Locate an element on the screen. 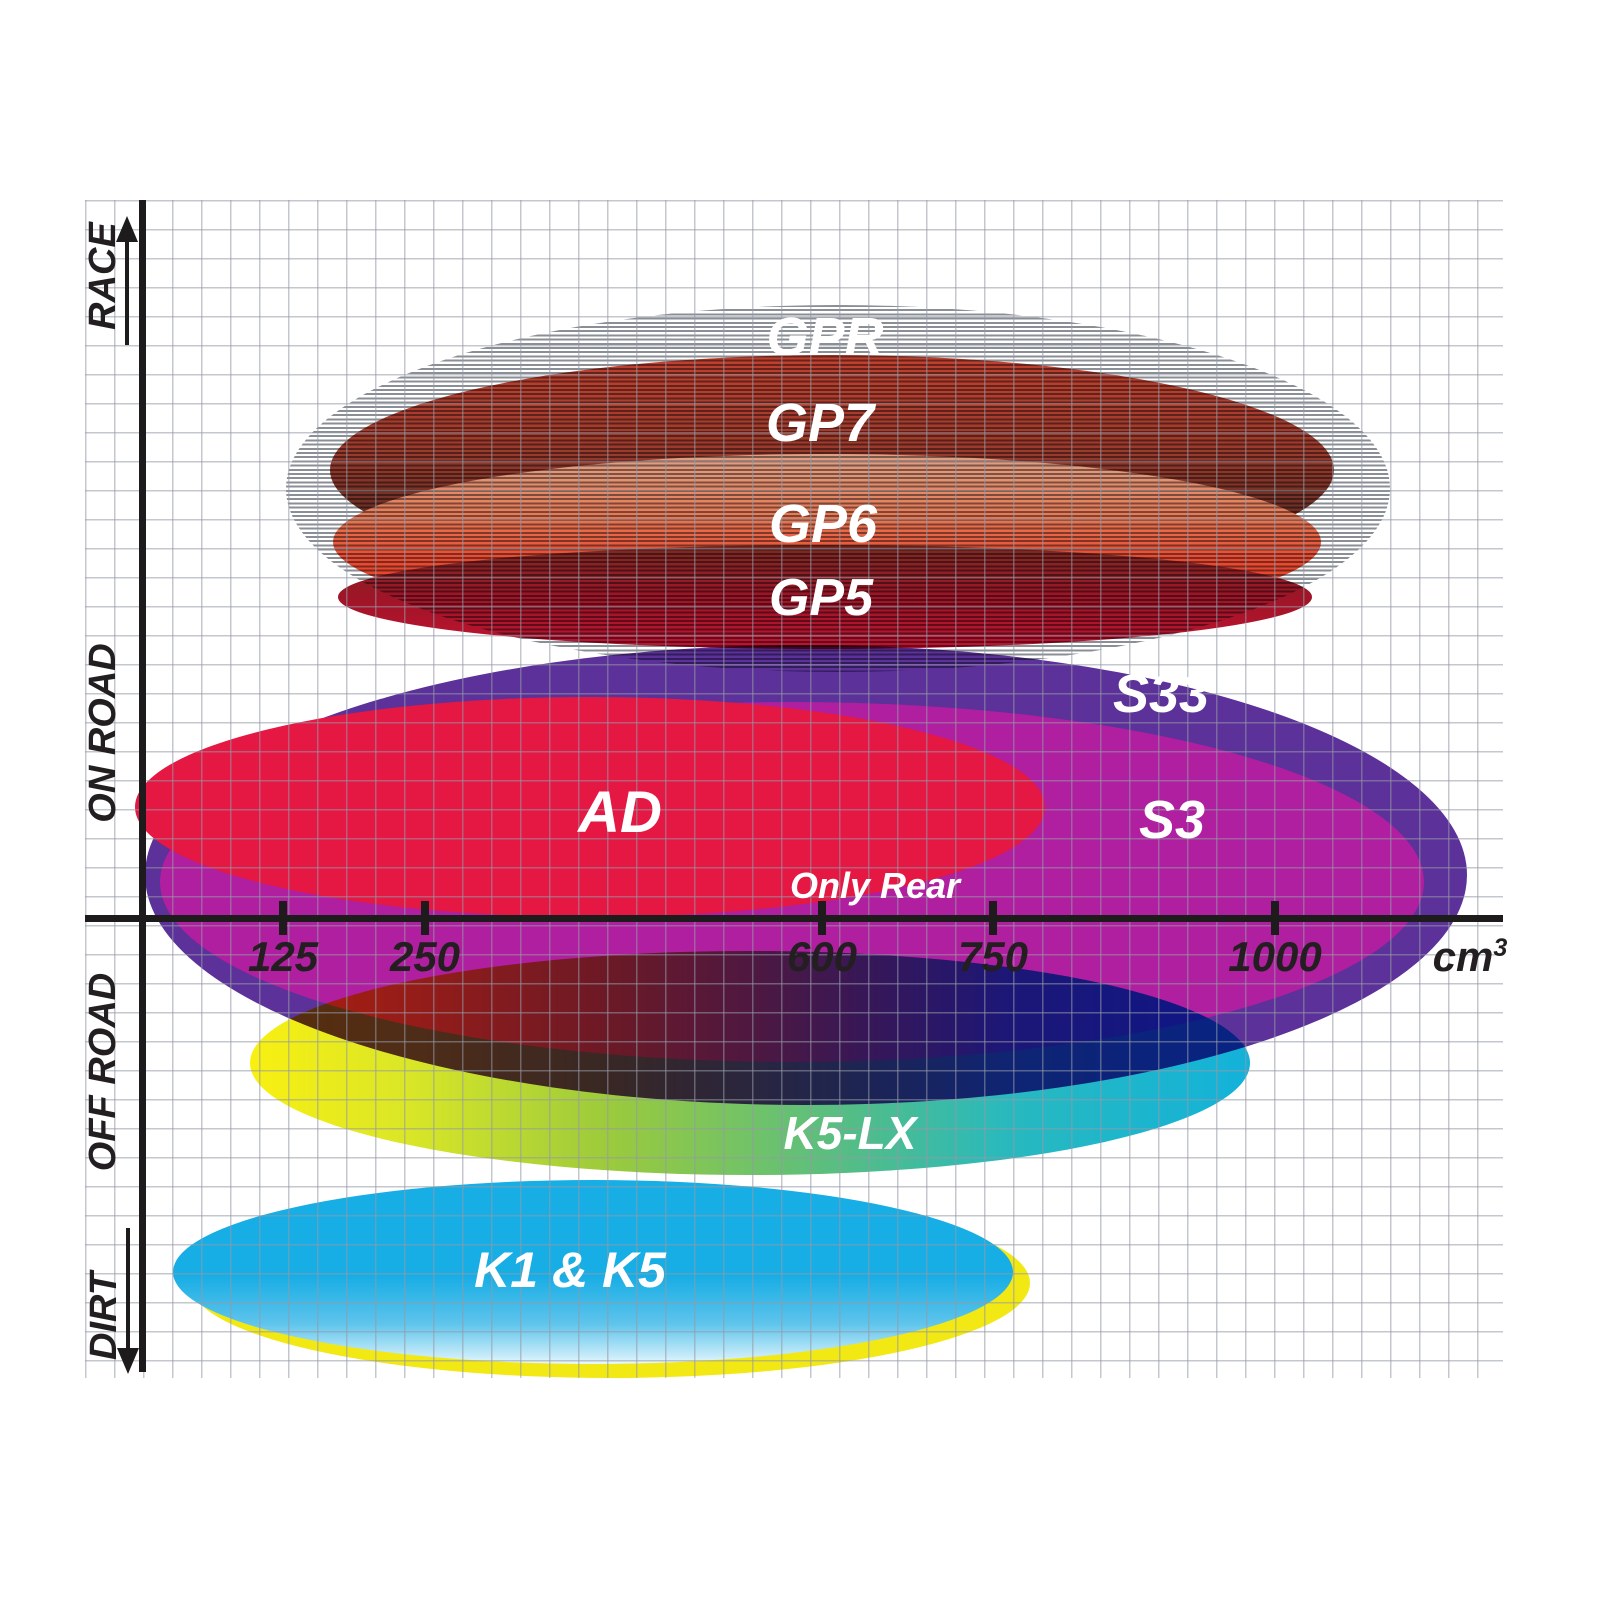 The height and width of the screenshot is (1600, 1600). zone-label-dirt: DIRT is located at coordinates (104, 1316).